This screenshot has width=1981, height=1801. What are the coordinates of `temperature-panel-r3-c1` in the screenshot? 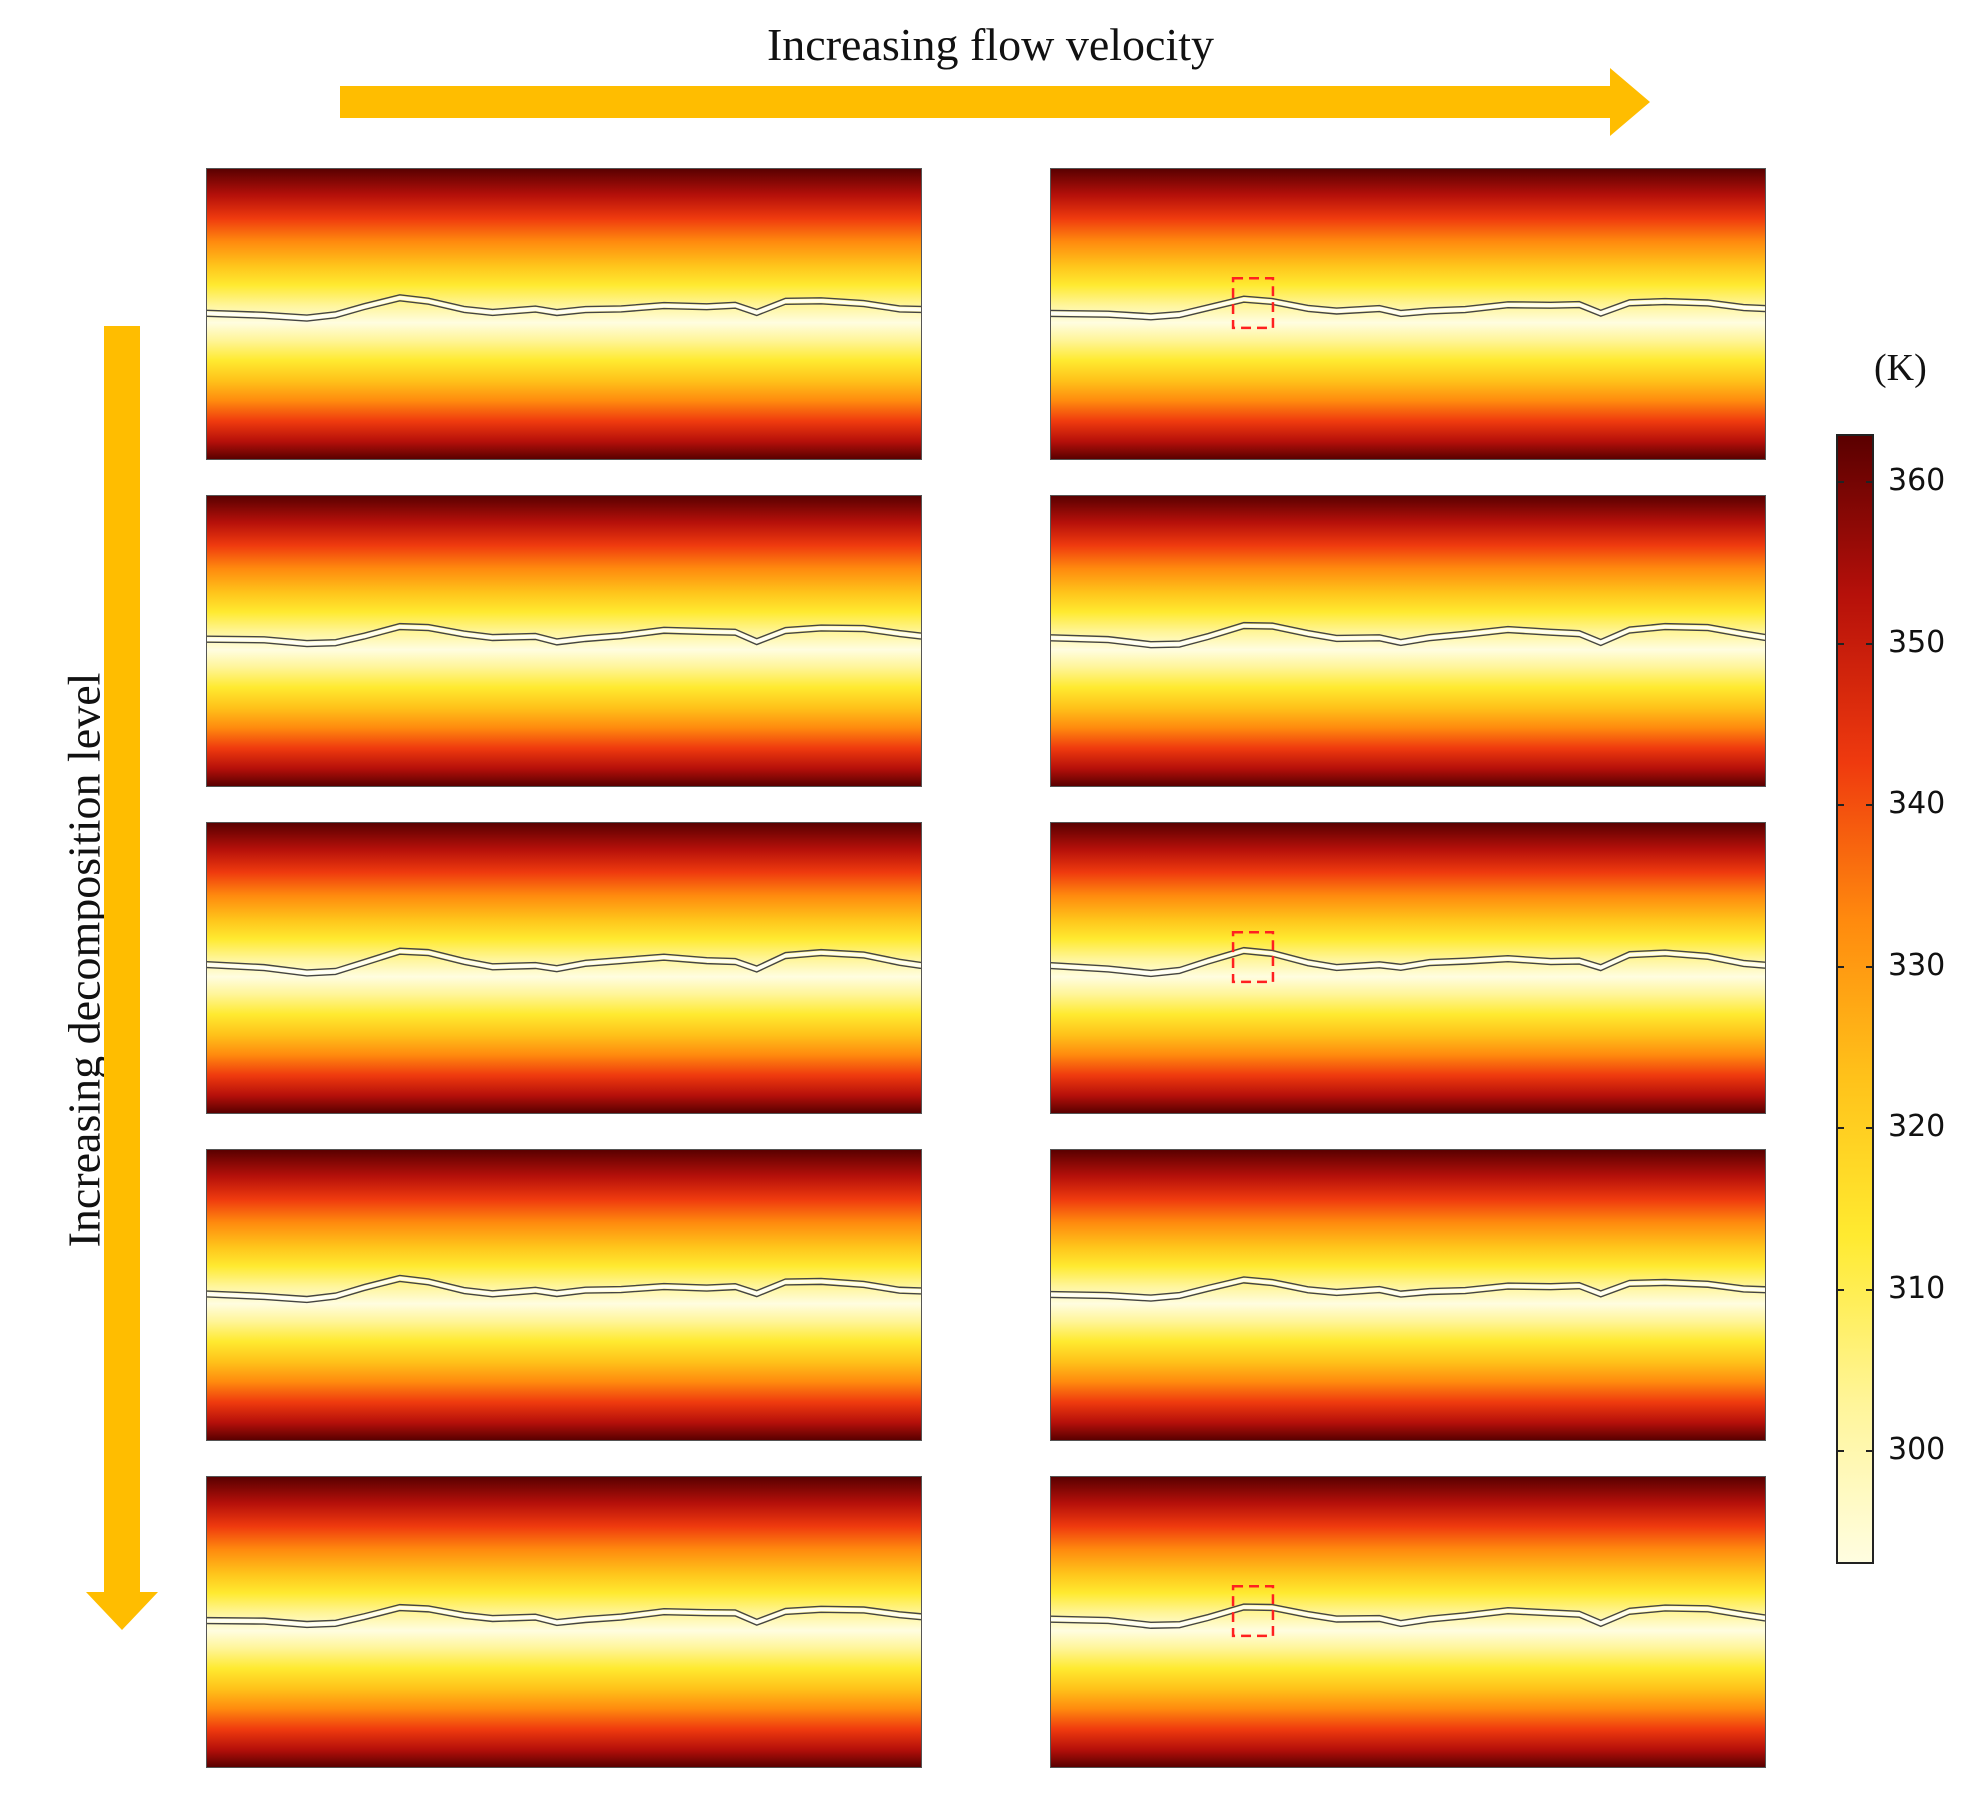 It's located at (564, 968).